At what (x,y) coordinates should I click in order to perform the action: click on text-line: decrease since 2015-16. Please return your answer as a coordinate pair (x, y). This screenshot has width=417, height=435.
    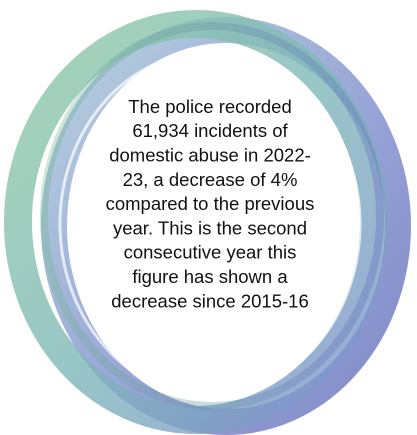
    Looking at the image, I should click on (209, 300).